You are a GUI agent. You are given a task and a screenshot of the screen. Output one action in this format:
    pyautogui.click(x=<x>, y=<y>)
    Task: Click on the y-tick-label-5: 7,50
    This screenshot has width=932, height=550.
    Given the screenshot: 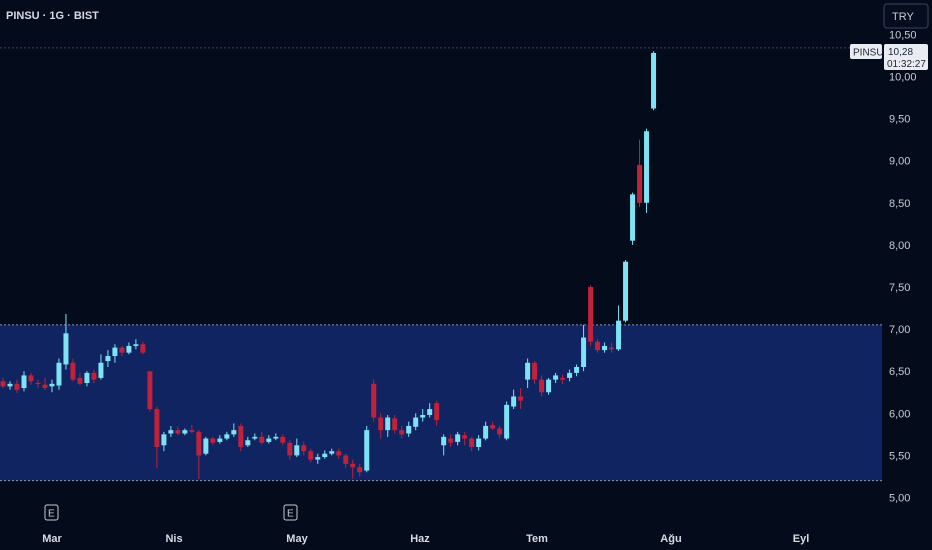 What is the action you would take?
    pyautogui.click(x=899, y=288)
    